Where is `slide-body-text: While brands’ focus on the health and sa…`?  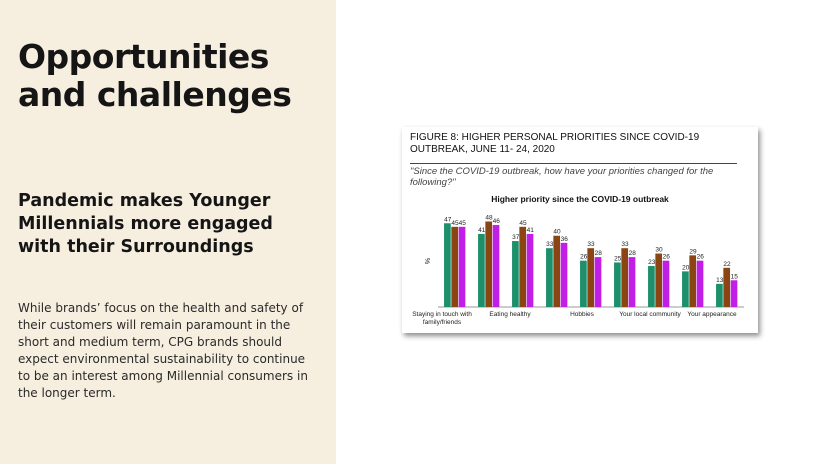
slide-body-text: While brands’ focus on the health and sa… is located at coordinates (163, 350).